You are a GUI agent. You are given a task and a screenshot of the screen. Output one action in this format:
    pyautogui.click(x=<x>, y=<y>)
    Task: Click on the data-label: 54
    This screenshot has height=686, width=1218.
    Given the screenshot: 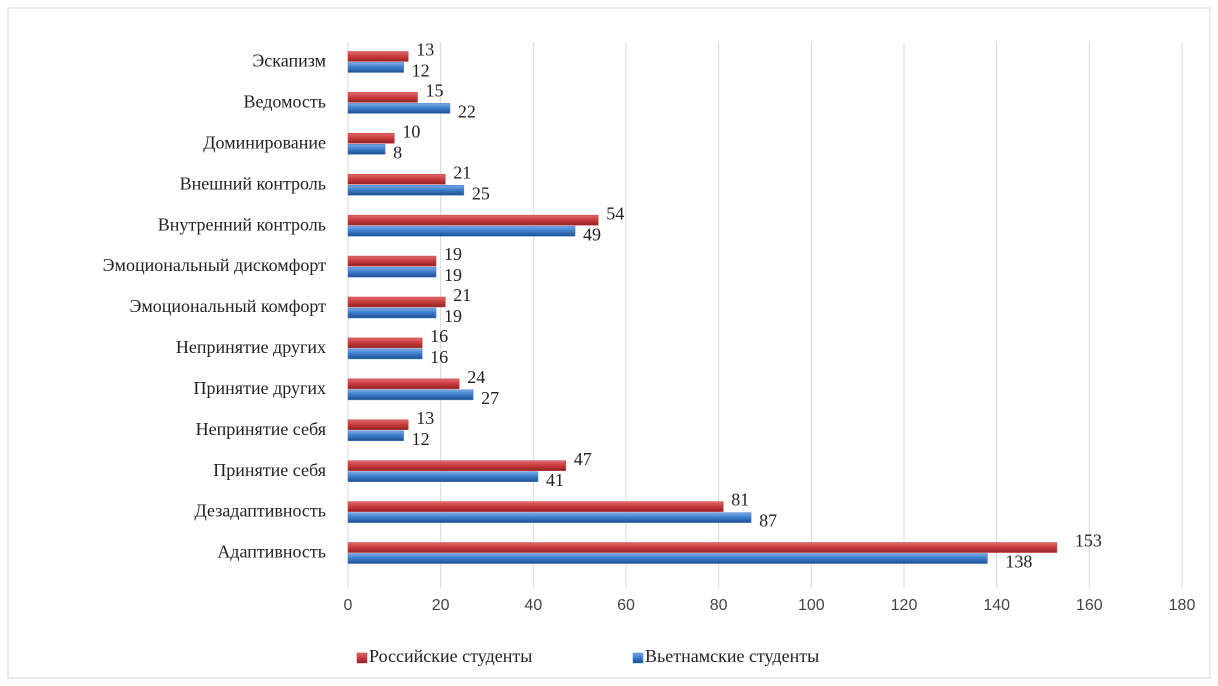 What is the action you would take?
    pyautogui.click(x=615, y=213)
    